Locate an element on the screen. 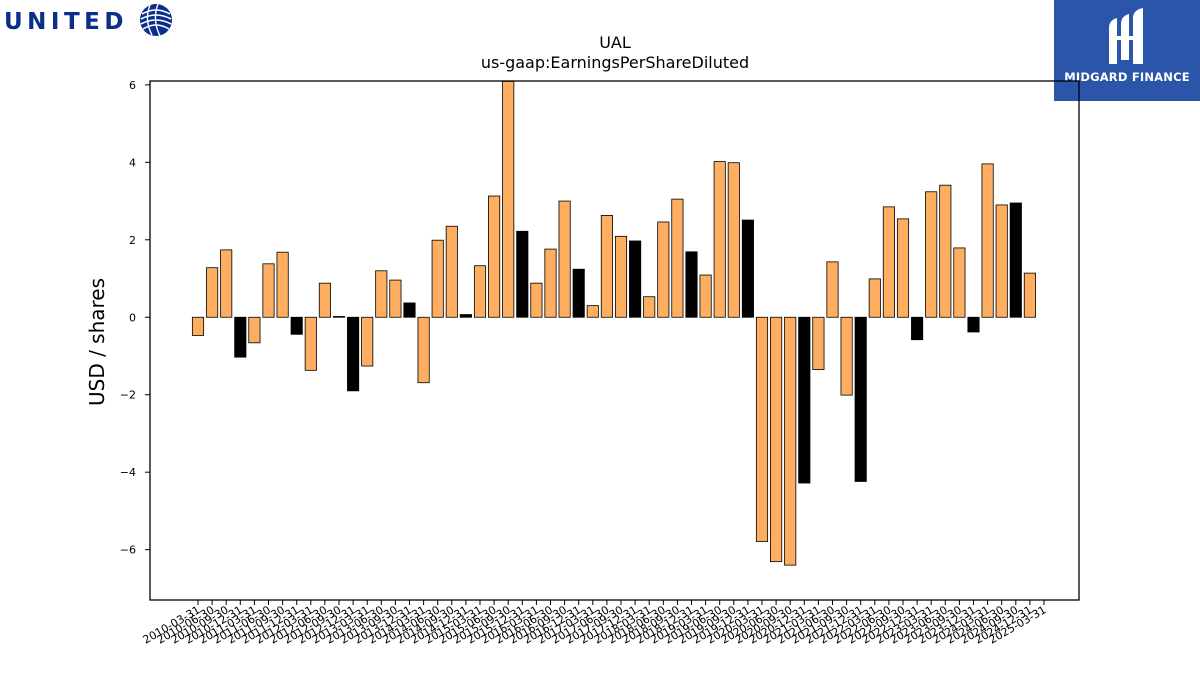  united-wordmark: UNITED is located at coordinates (66, 22).